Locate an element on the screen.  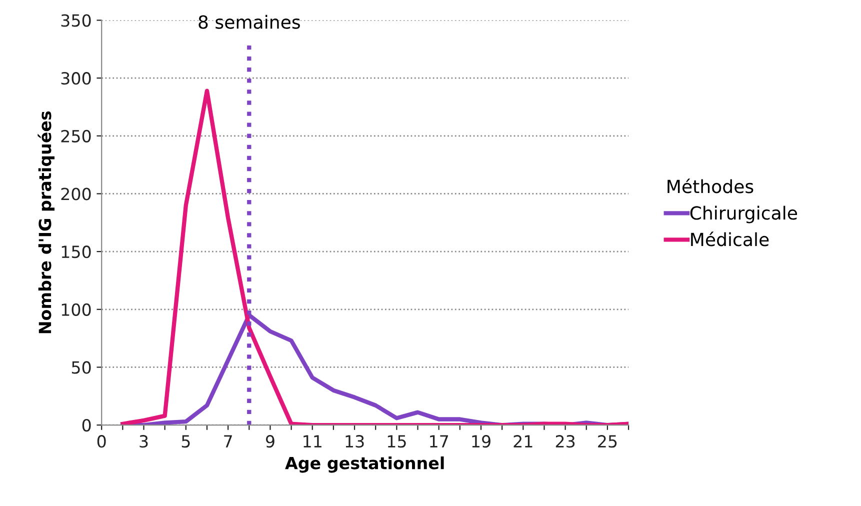
x-tick-label: 7 is located at coordinates (228, 441).